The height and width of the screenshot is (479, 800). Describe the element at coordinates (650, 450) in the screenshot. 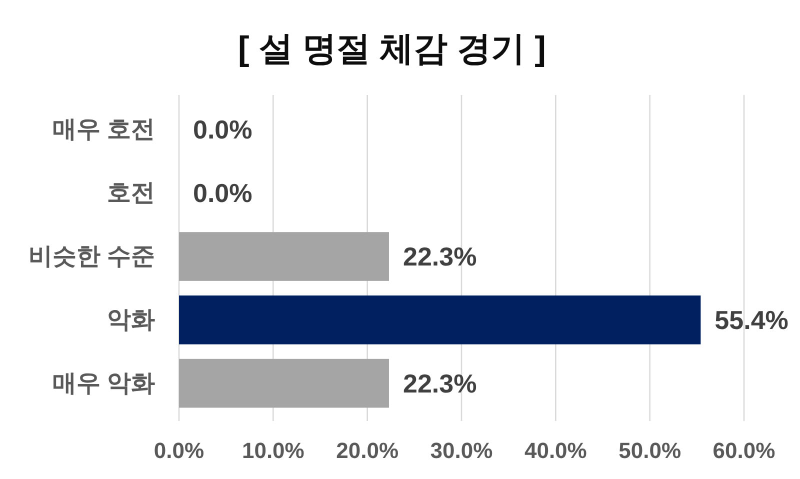

I see `tick-label: 50.0%` at that location.